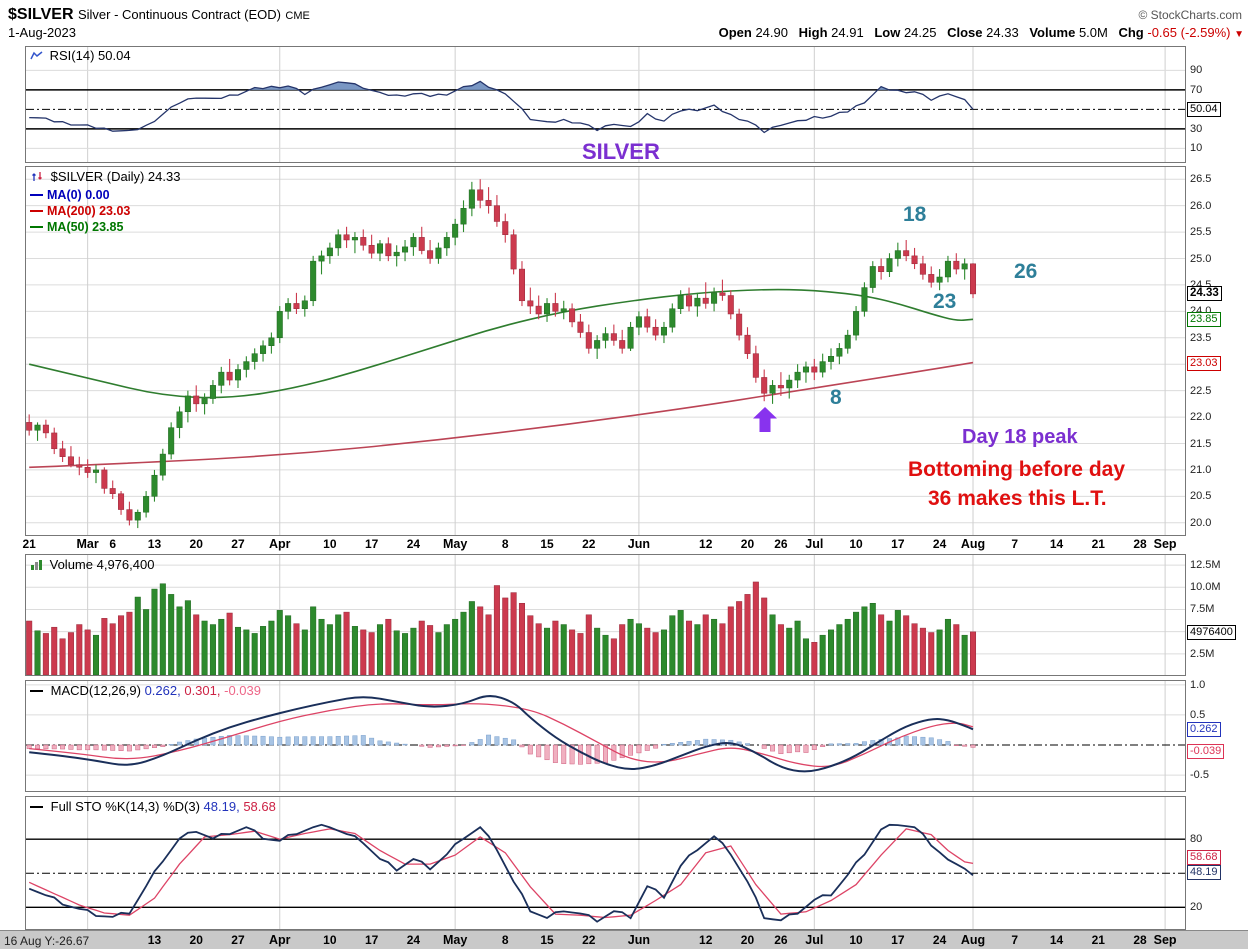  Describe the element at coordinates (1196, 129) in the screenshot. I see `axis-tick-label: 30` at that location.